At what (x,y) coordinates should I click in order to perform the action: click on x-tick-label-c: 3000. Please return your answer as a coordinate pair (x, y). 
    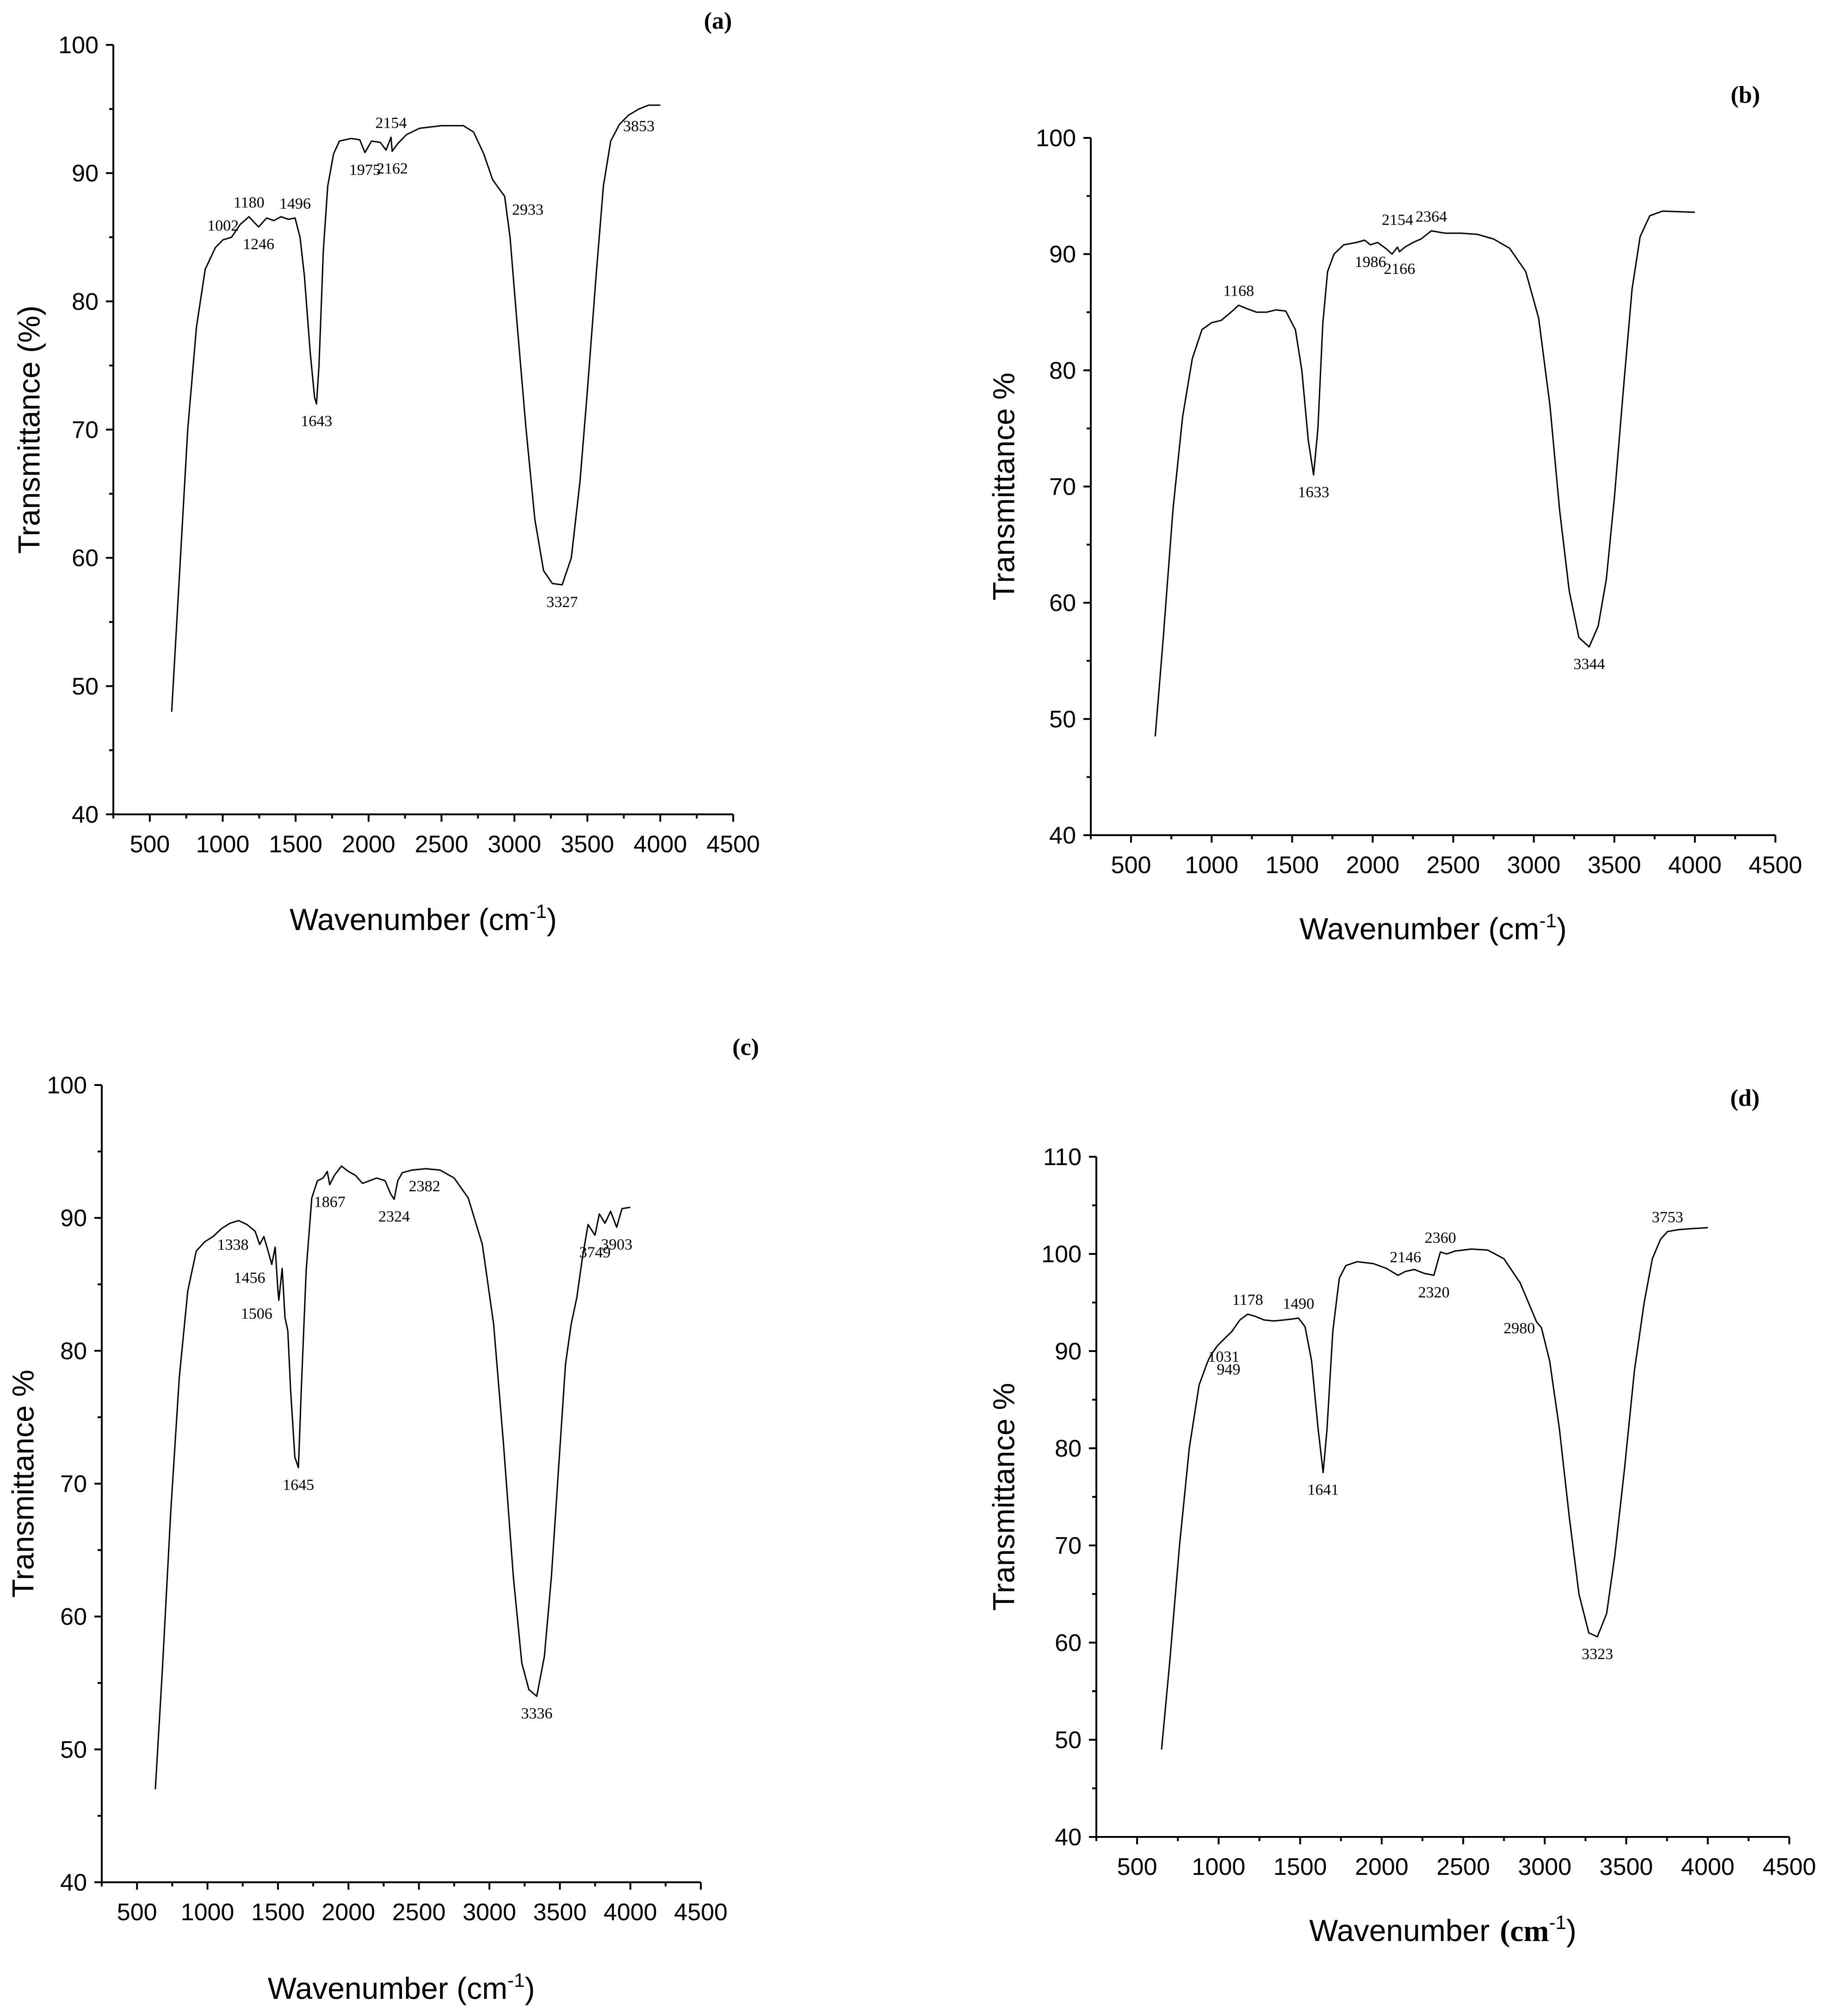
    Looking at the image, I should click on (489, 1913).